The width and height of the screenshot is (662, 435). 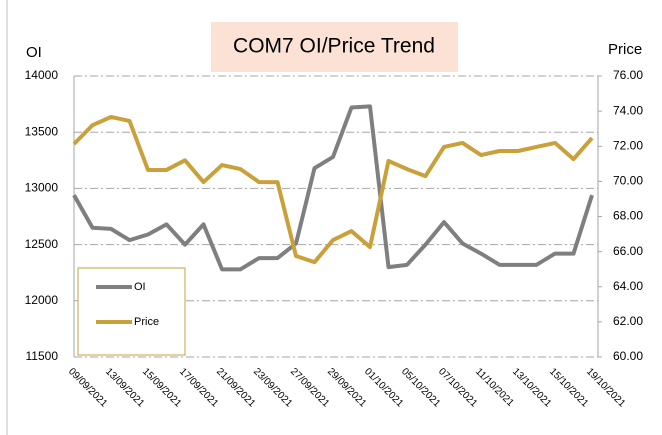 What do you see at coordinates (628, 75) in the screenshot?
I see `y2-tick-label: 76.00` at bounding box center [628, 75].